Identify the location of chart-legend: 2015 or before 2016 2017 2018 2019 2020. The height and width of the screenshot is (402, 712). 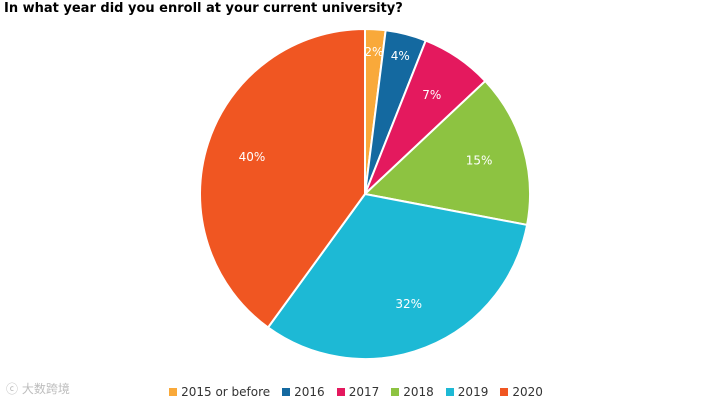
(356, 392).